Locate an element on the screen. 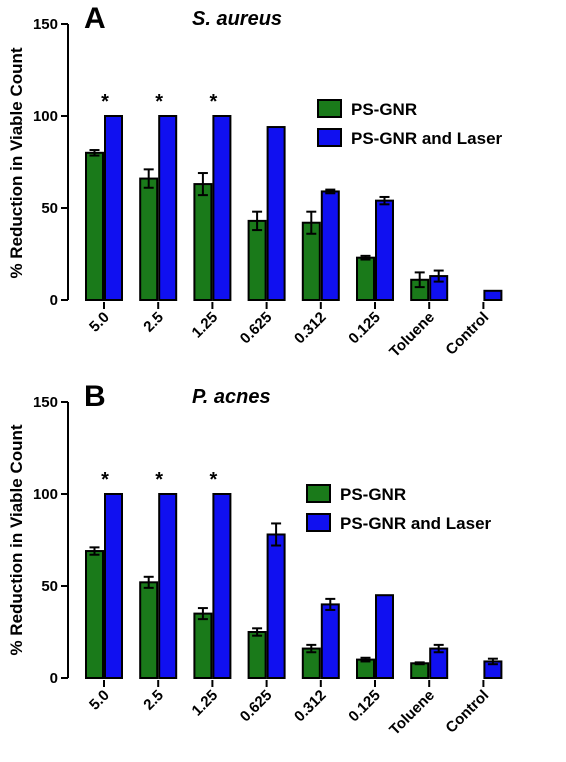 The height and width of the screenshot is (762, 566). panel-b-legend-label-ps-gnr: PS-GNR is located at coordinates (373, 494).